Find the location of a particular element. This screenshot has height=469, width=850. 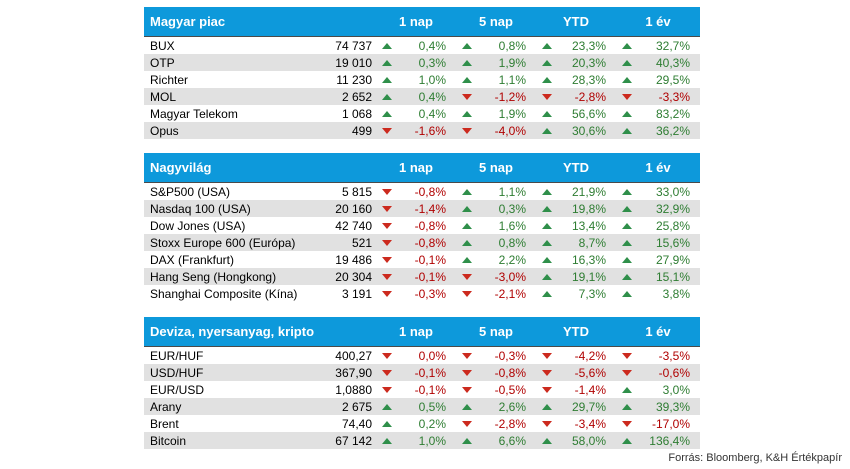

table-row: Dow Jones (USA) 42 740 -0,8% 1,6% 13,4% 25,8% is located at coordinates (422, 225).